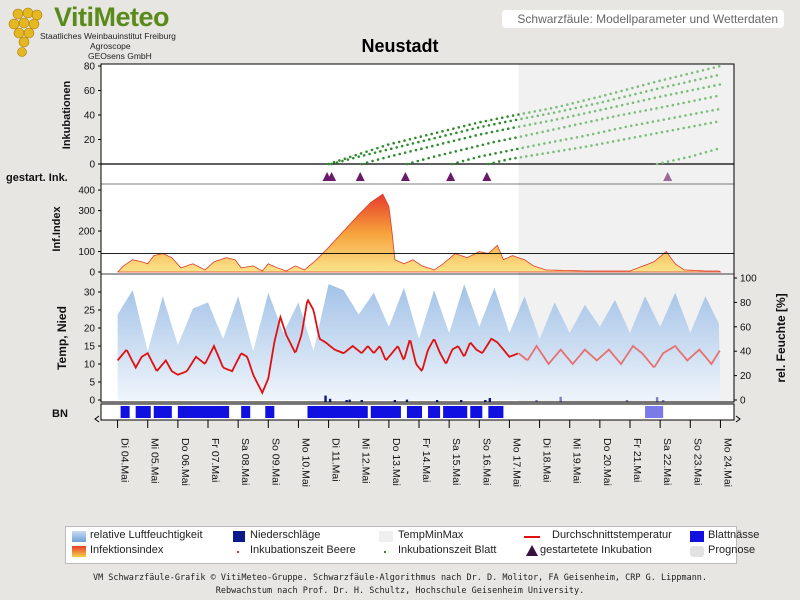 The width and height of the screenshot is (800, 600). What do you see at coordinates (86, 191) in the screenshot?
I see `inf-ytick-label: 400` at bounding box center [86, 191].